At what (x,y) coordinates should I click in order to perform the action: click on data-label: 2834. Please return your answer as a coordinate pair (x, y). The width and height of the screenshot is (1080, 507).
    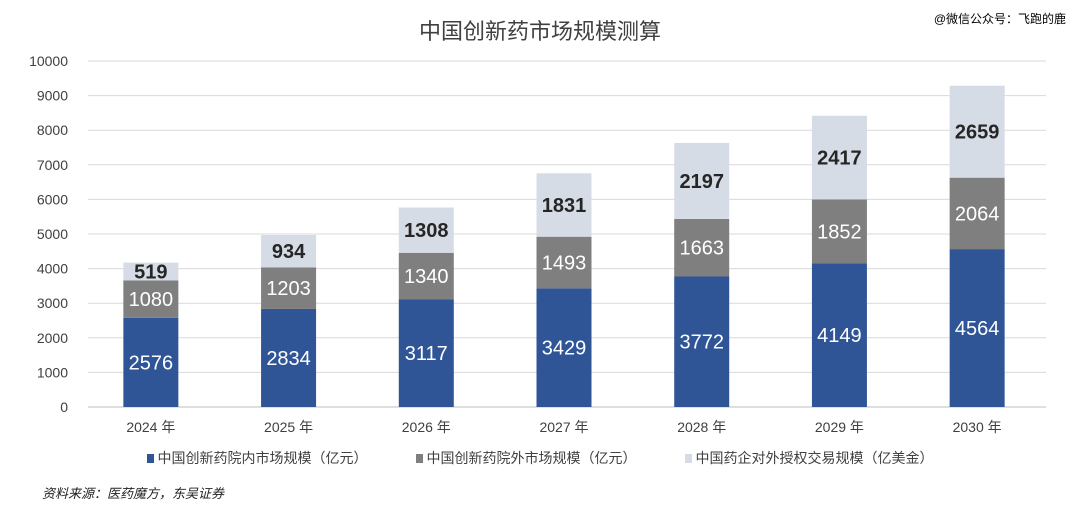
    Looking at the image, I should click on (288, 359).